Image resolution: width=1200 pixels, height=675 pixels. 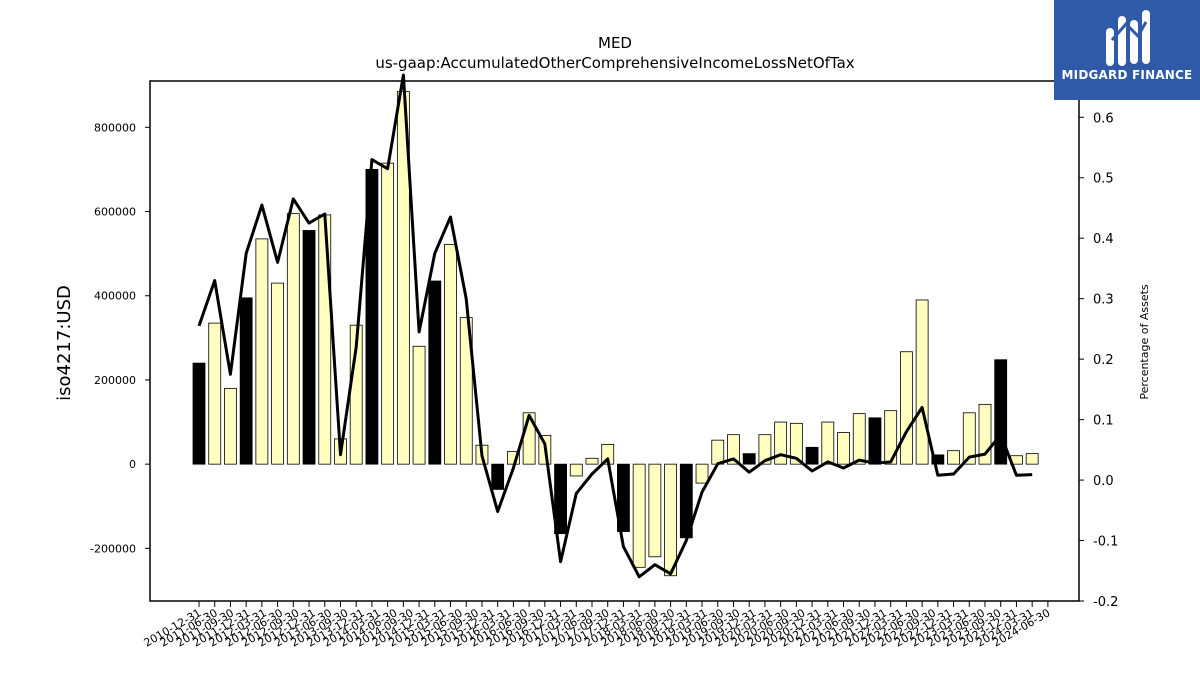 What do you see at coordinates (64, 343) in the screenshot?
I see `y-axis-label: iso4217:USD` at bounding box center [64, 343].